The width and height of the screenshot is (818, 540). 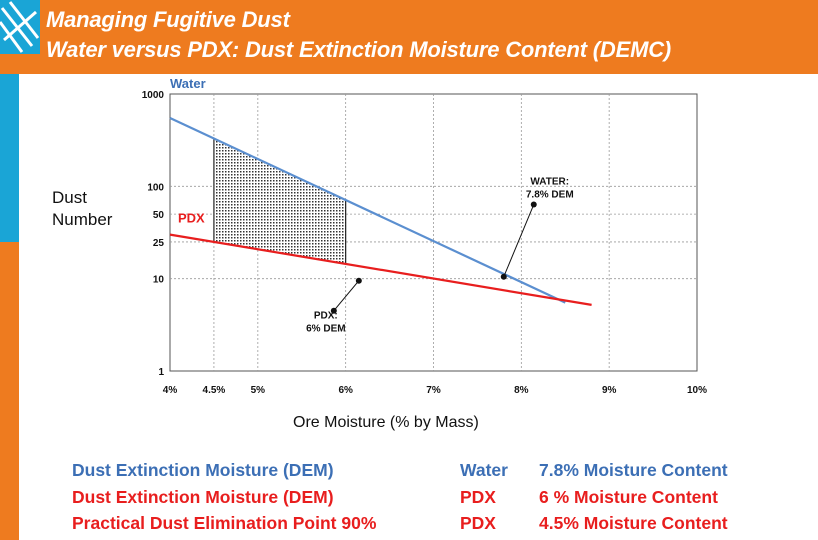 I want to click on annotation-leader-water, so click(x=519, y=240).